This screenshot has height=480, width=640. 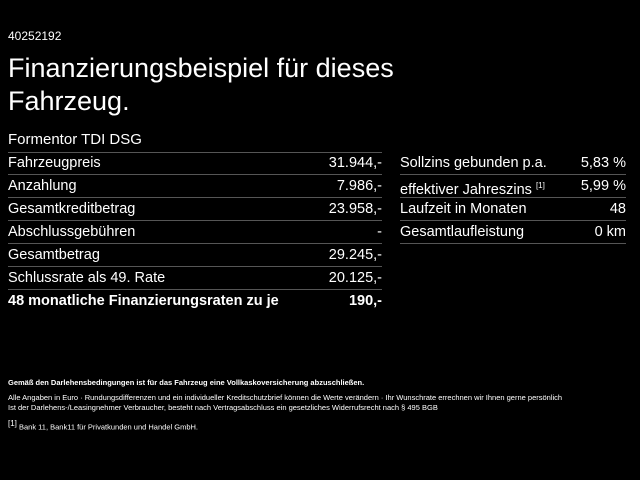 I want to click on row-label: effektiver Jahreszins, so click(x=466, y=189).